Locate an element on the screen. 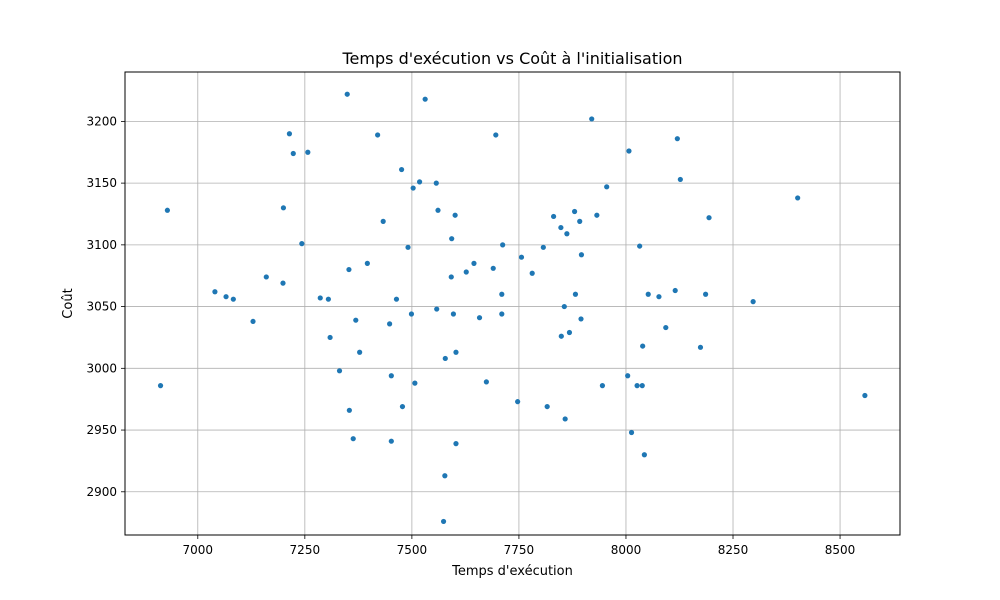 Image resolution: width=1000 pixels, height=600 pixels. x-axis-label: Temps d'exécution is located at coordinates (512, 571).